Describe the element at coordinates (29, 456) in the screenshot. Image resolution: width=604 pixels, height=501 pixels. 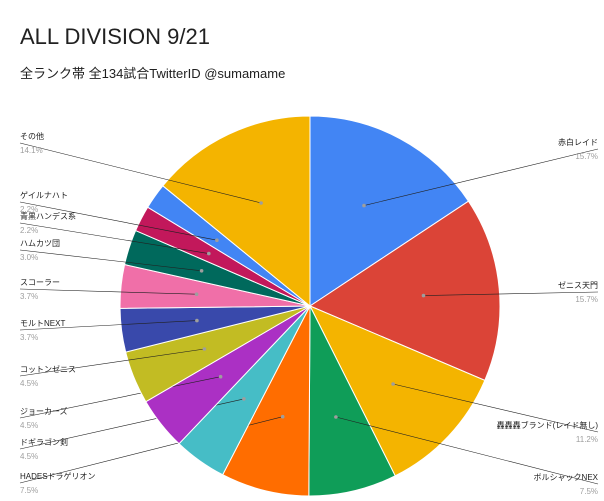
I see `slice-percent-5: 4.5%` at that location.